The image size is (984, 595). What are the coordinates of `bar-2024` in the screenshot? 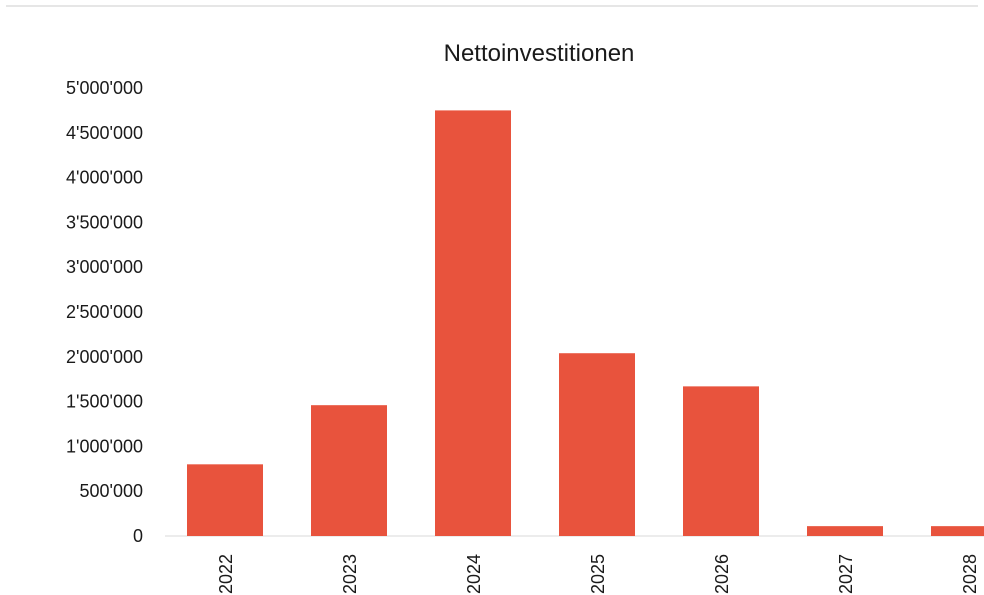 It's located at (473, 323).